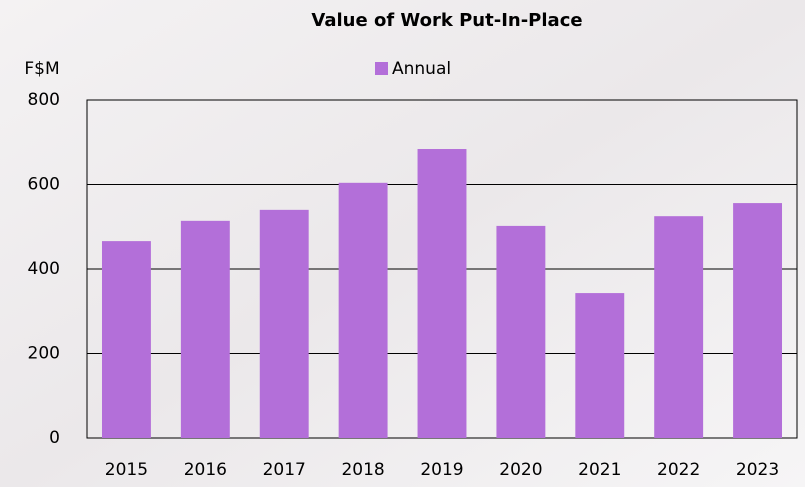 This screenshot has height=487, width=805. What do you see at coordinates (44, 185) in the screenshot?
I see `y-tick-label: 600` at bounding box center [44, 185].